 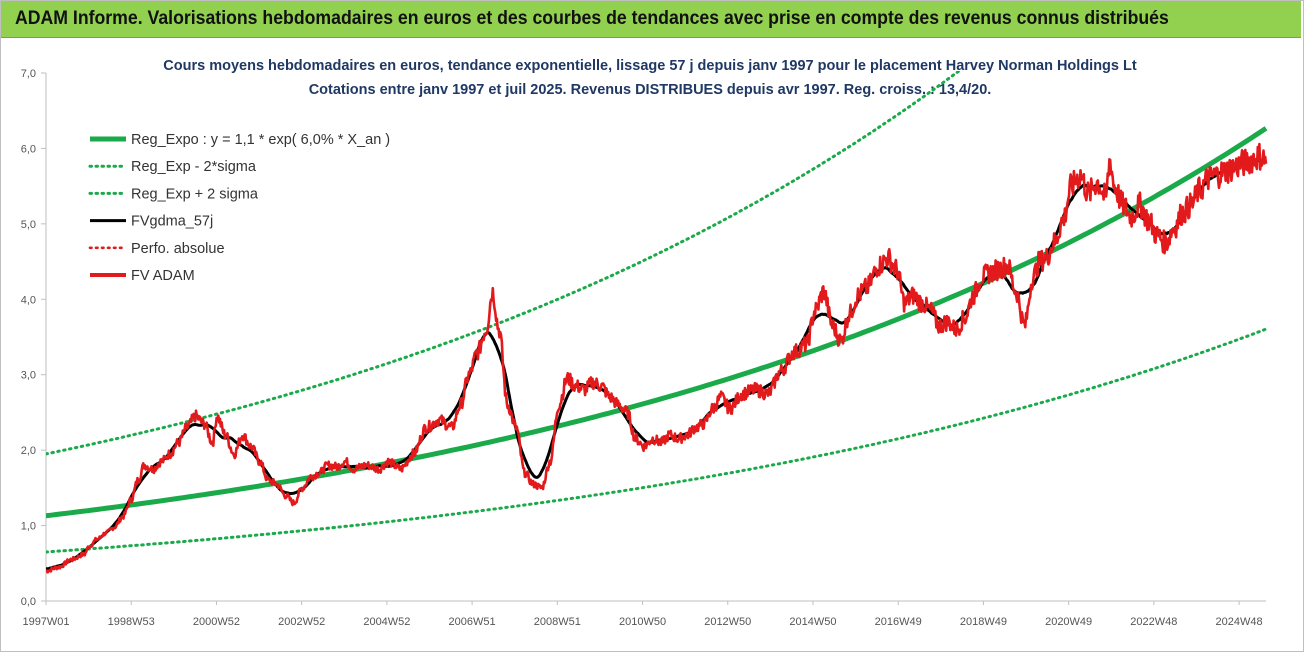 I want to click on x-tick-label: 2020W49, so click(x=1068, y=622).